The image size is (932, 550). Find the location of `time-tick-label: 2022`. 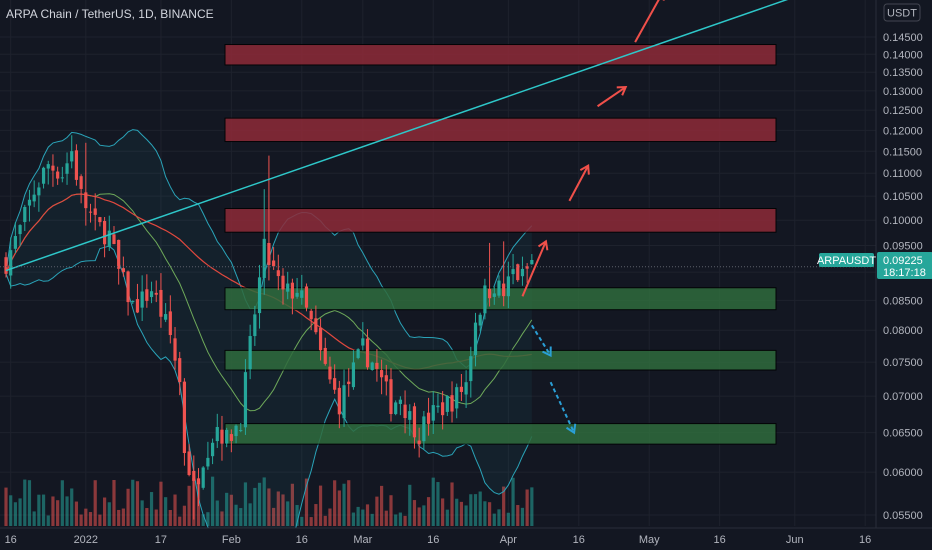

time-tick-label: 2022 is located at coordinates (86, 540).